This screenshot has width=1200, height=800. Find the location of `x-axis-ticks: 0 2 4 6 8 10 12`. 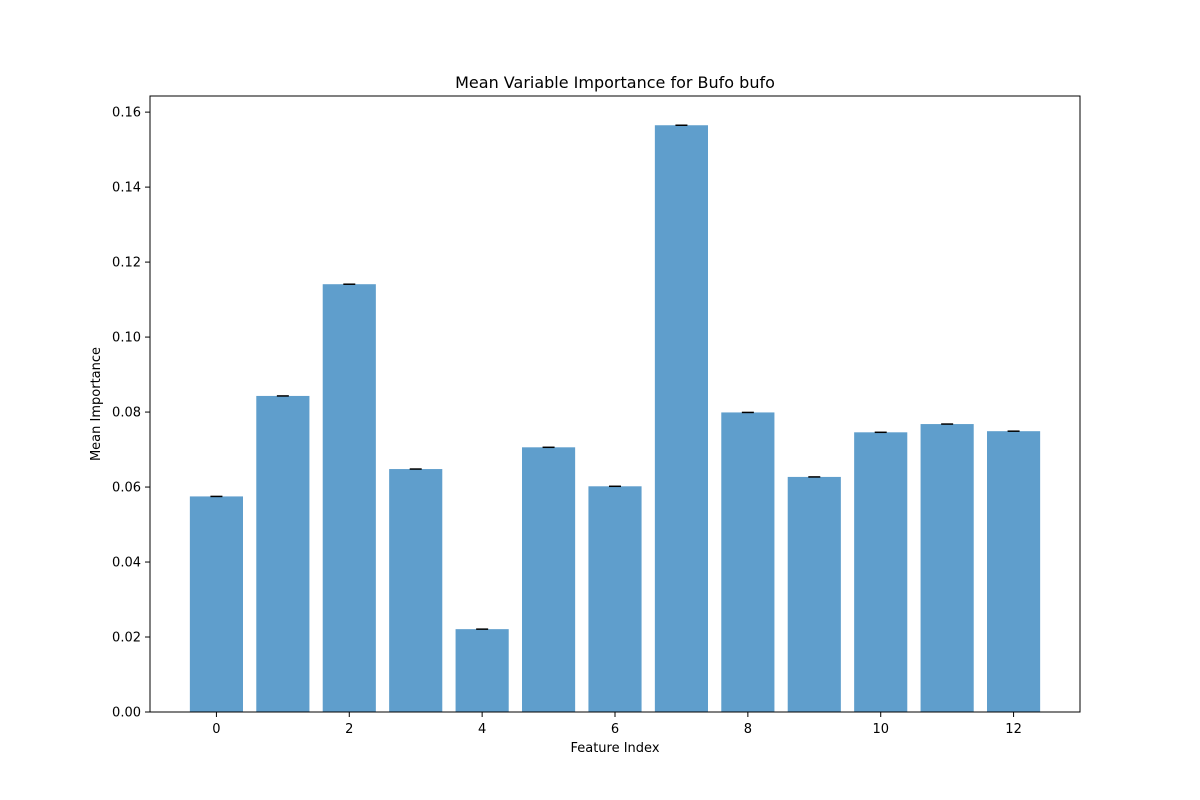

x-axis-ticks: 0 2 4 6 8 10 12 is located at coordinates (617, 724).